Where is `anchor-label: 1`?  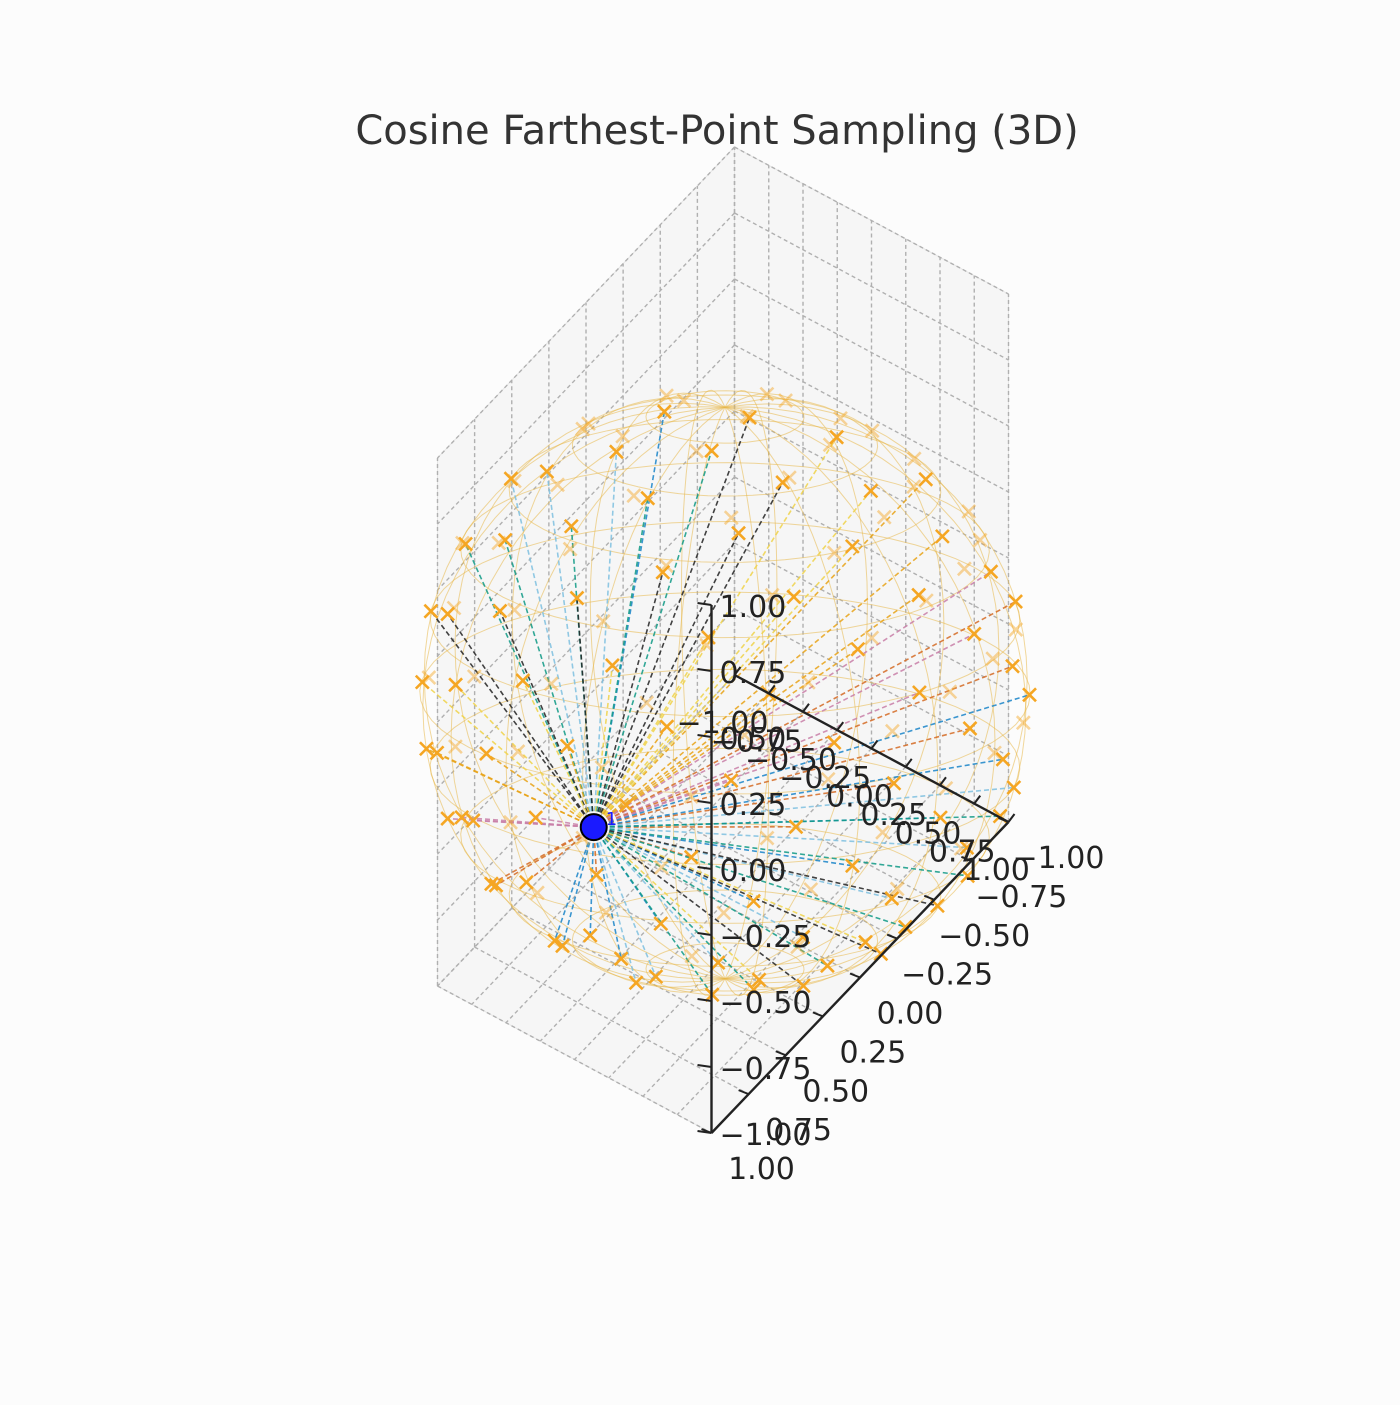 anchor-label: 1 is located at coordinates (611, 819).